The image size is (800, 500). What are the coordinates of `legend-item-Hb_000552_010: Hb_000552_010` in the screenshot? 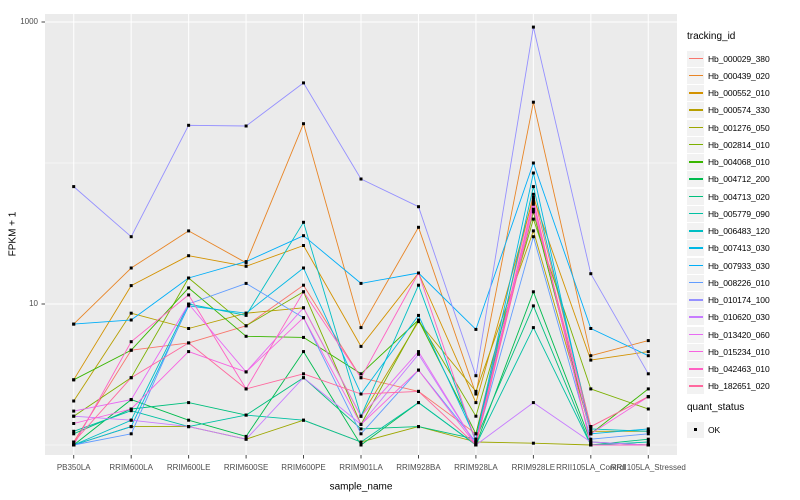 It's located at (728, 93).